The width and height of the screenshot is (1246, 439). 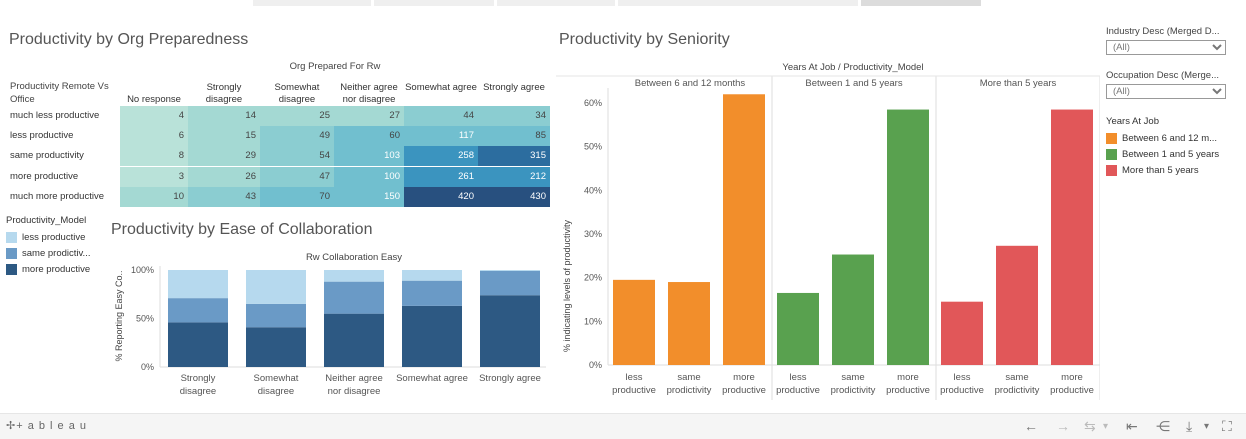 I want to click on seniority-y-axis-label: % indicating levels of productivity, so click(x=567, y=285).